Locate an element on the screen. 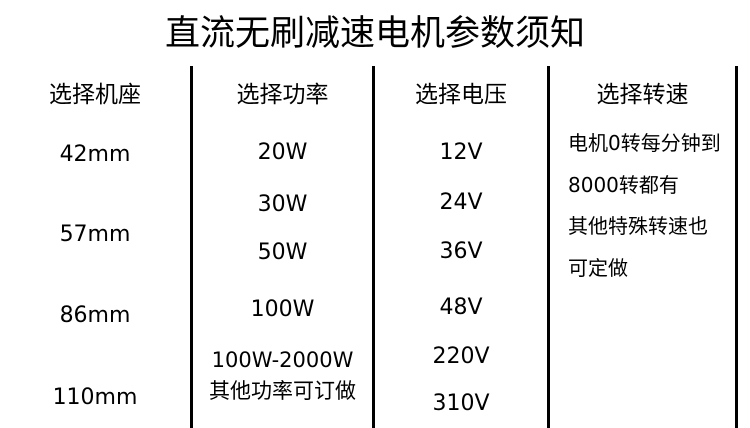 This screenshot has height=428, width=750. cell-frame-size-3: 110mm is located at coordinates (95, 397).